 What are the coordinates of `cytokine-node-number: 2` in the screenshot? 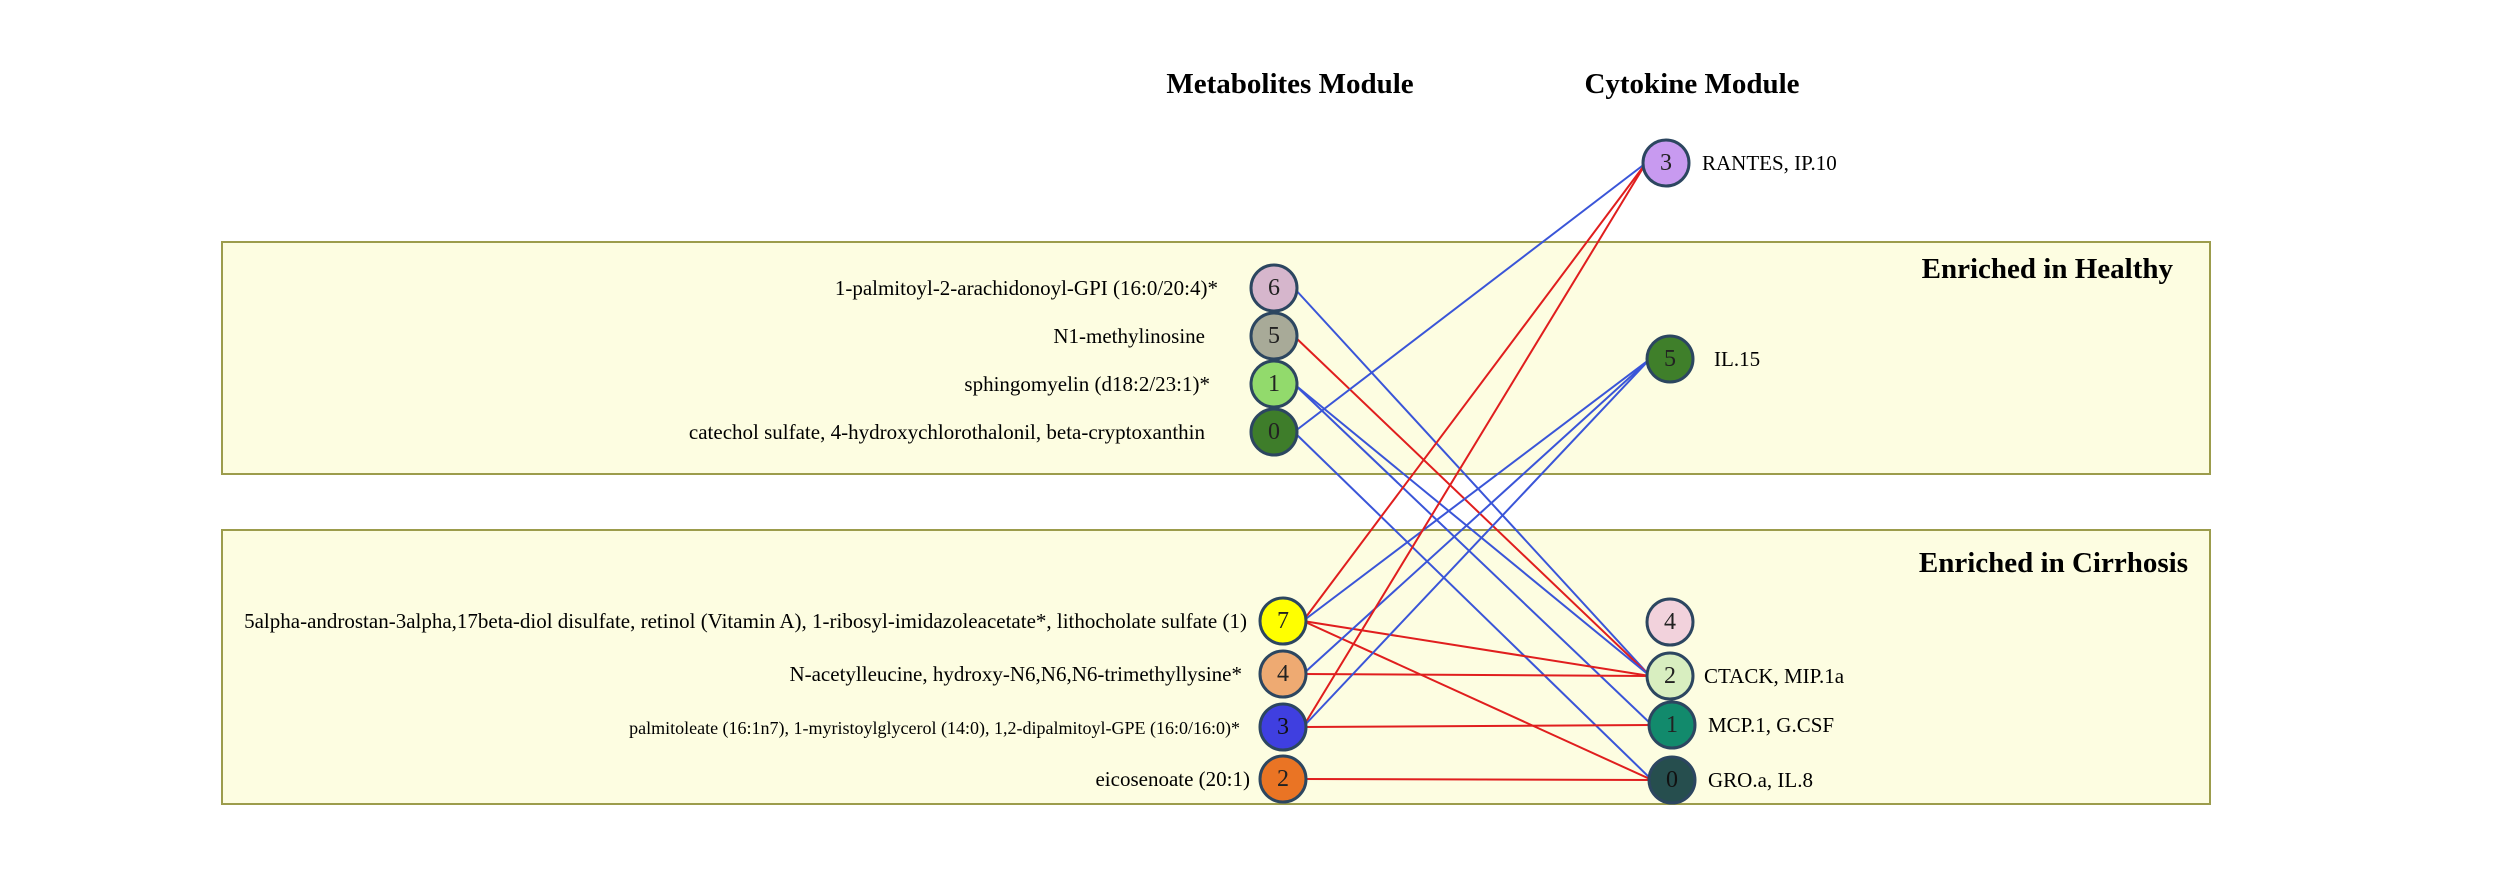 It's located at (1670, 676).